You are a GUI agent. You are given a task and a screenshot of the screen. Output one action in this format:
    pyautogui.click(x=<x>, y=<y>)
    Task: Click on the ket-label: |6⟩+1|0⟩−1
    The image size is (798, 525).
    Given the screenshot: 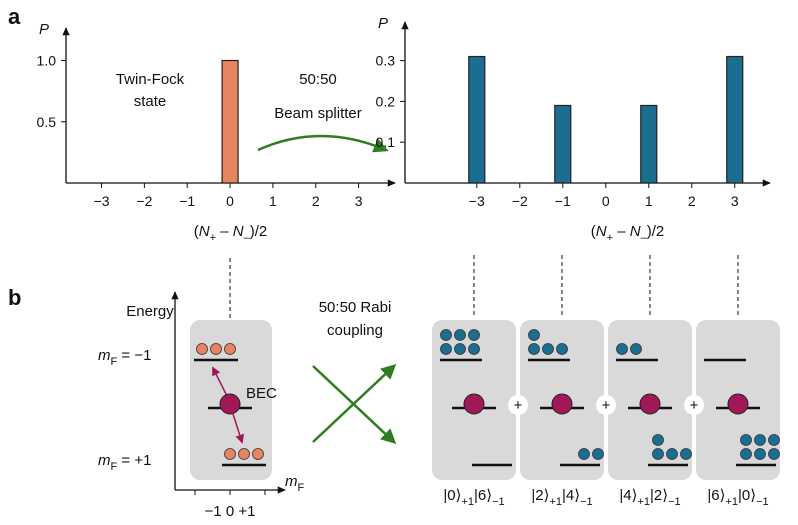 What is the action you would take?
    pyautogui.click(x=737, y=497)
    